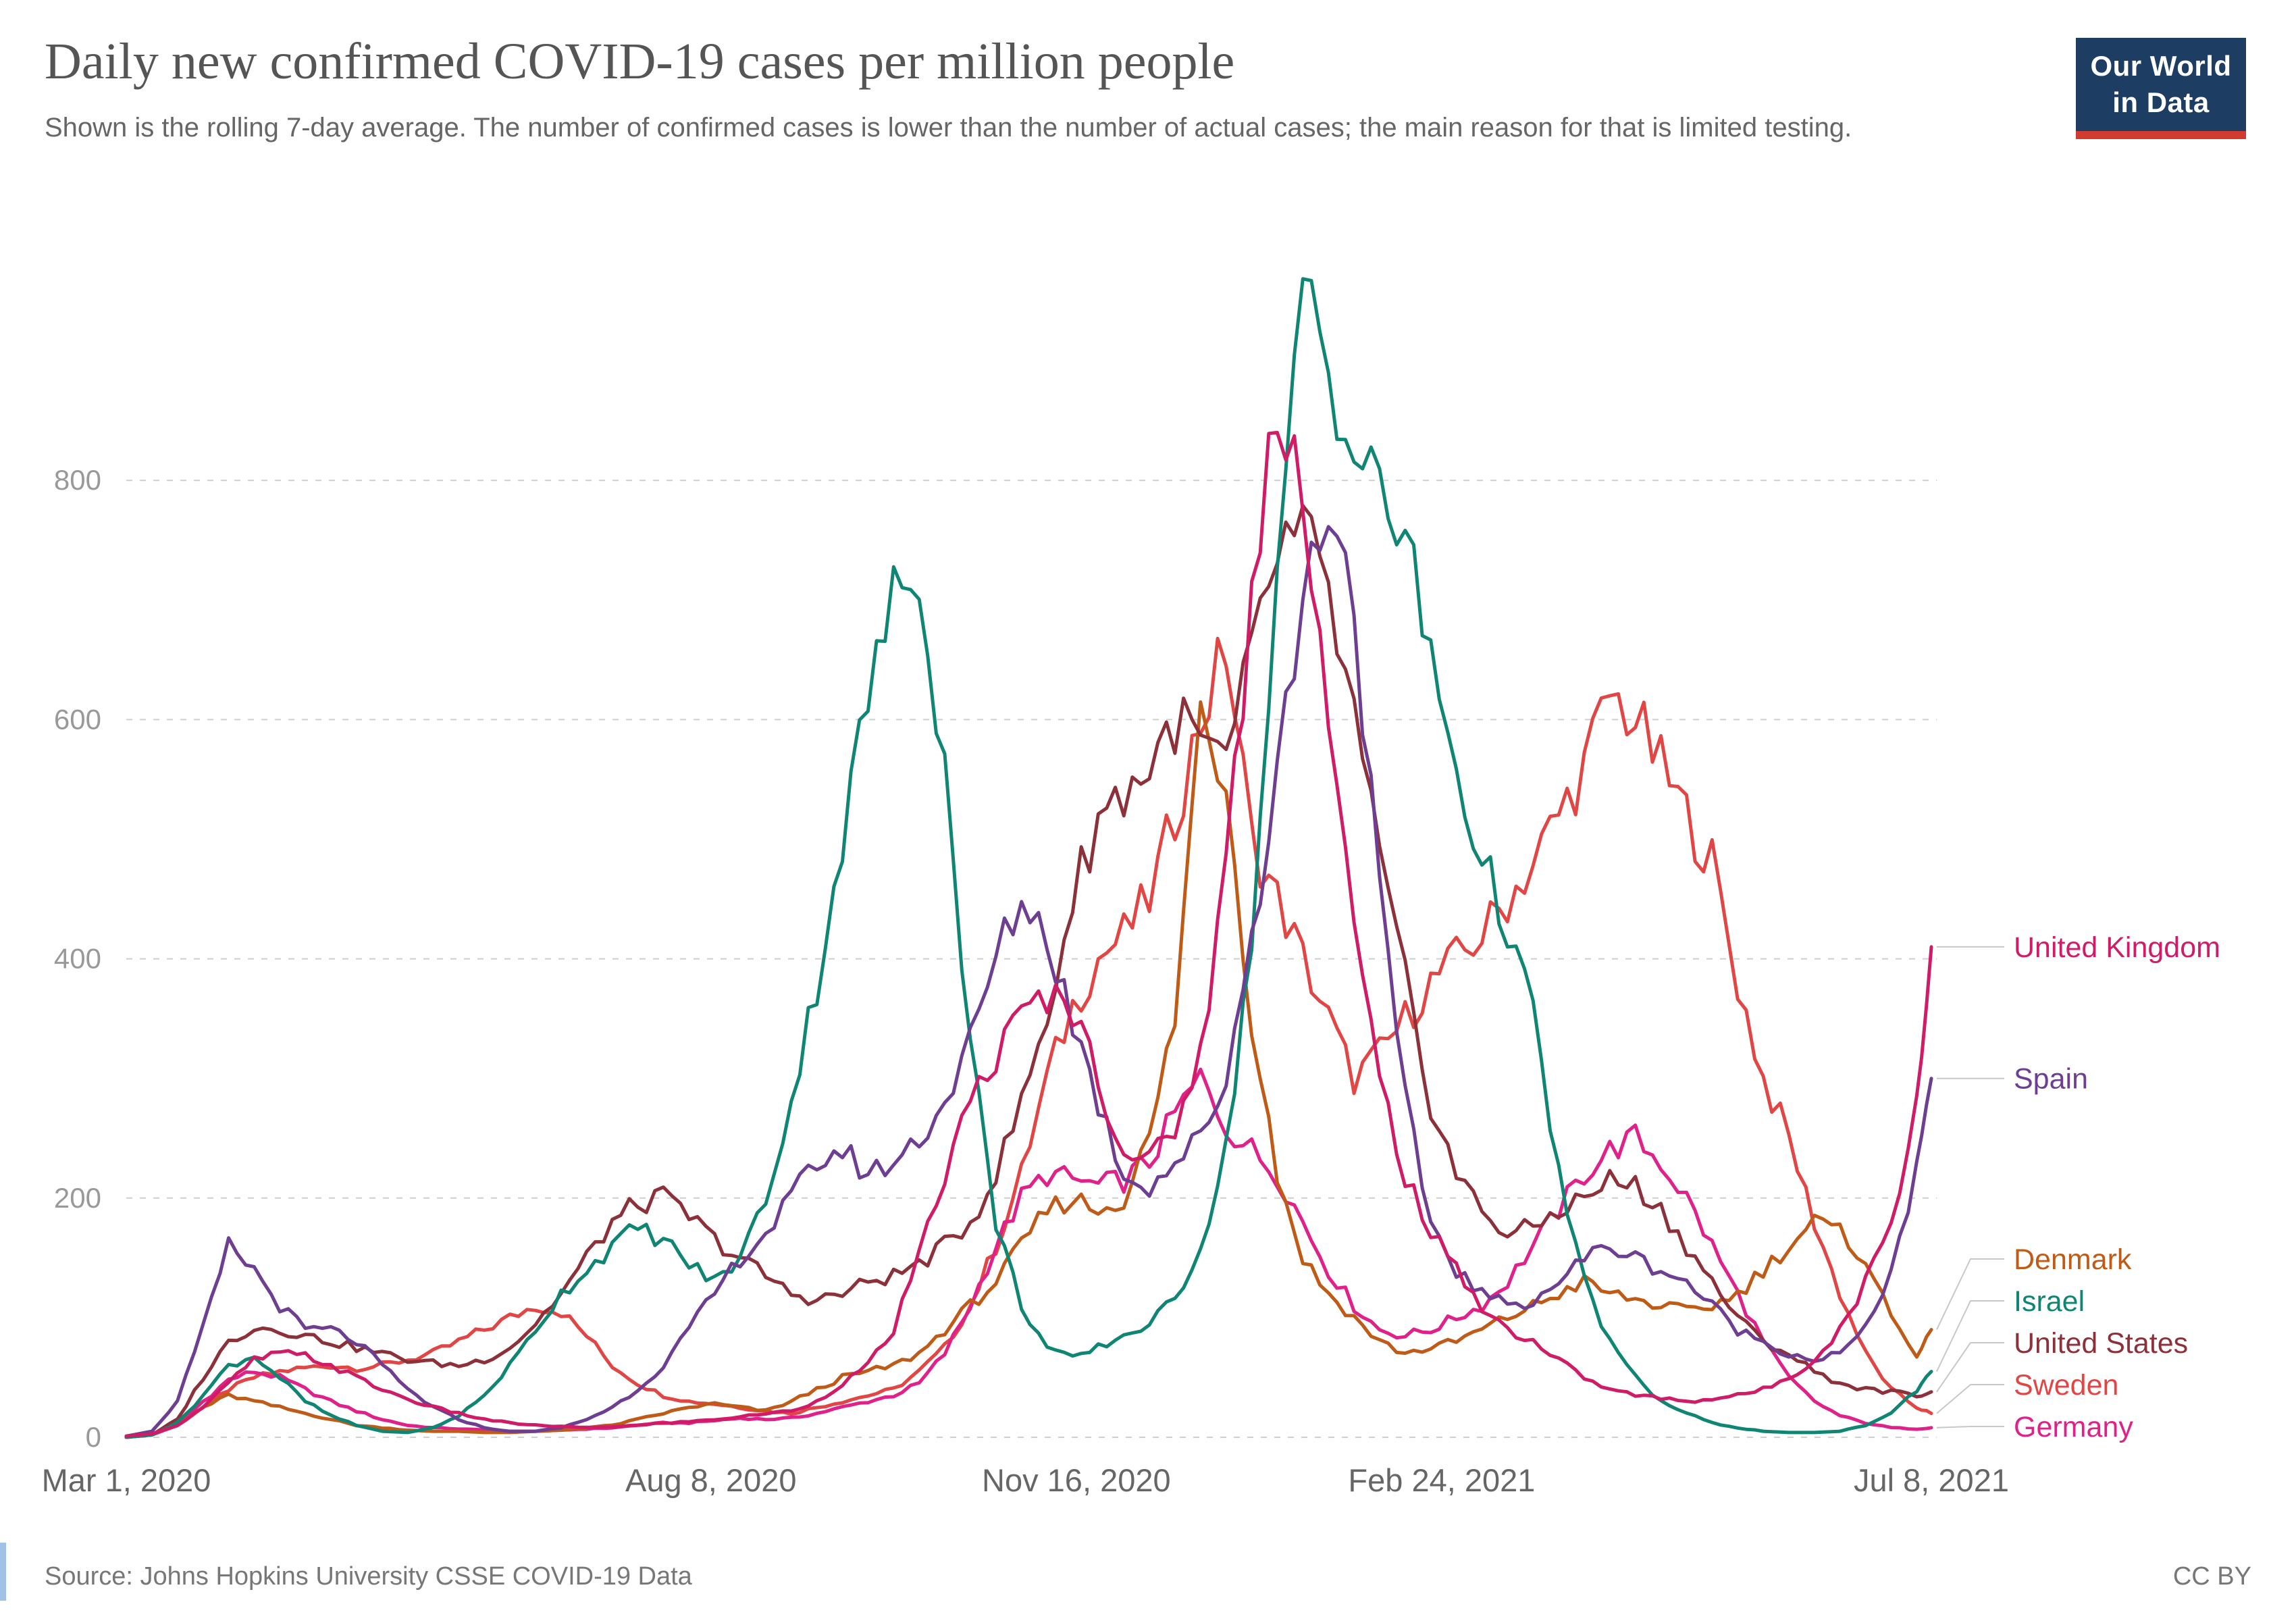 The width and height of the screenshot is (2296, 1621). What do you see at coordinates (77, 719) in the screenshot?
I see `y-tick-label-600: 600` at bounding box center [77, 719].